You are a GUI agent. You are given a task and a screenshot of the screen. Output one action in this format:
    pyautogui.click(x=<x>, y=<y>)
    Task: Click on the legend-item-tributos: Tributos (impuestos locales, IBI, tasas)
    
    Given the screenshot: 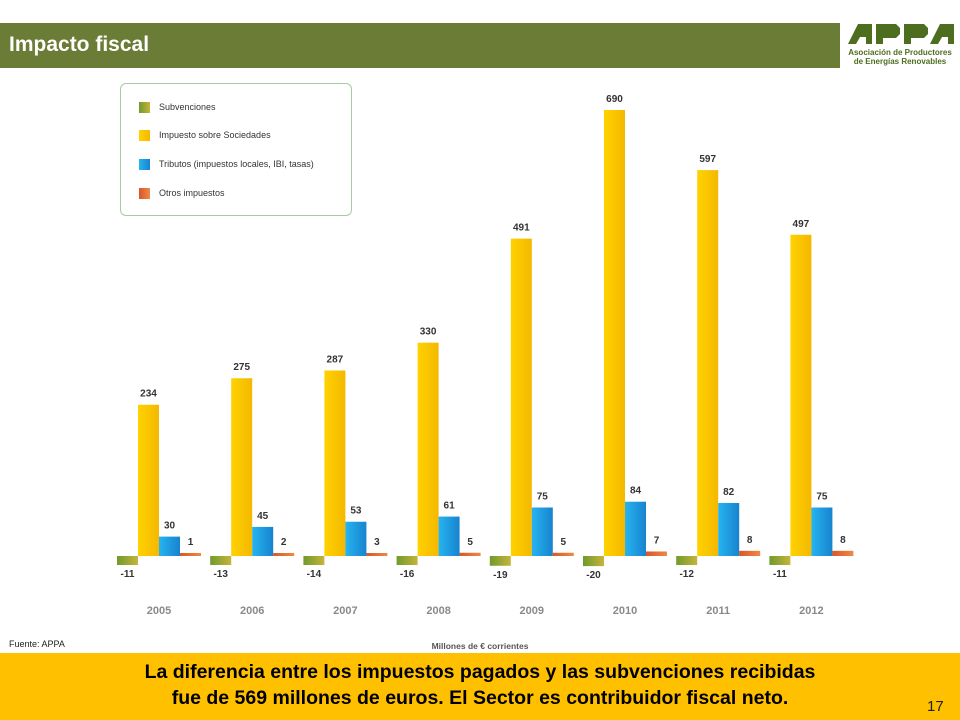 What is the action you would take?
    pyautogui.click(x=226, y=164)
    